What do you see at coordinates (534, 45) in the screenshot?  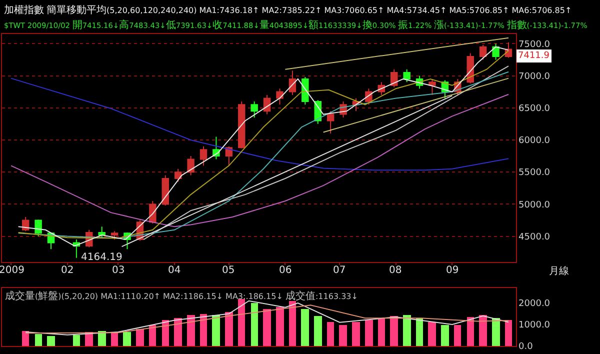 I see `y-tick-label: 7500.0` at bounding box center [534, 45].